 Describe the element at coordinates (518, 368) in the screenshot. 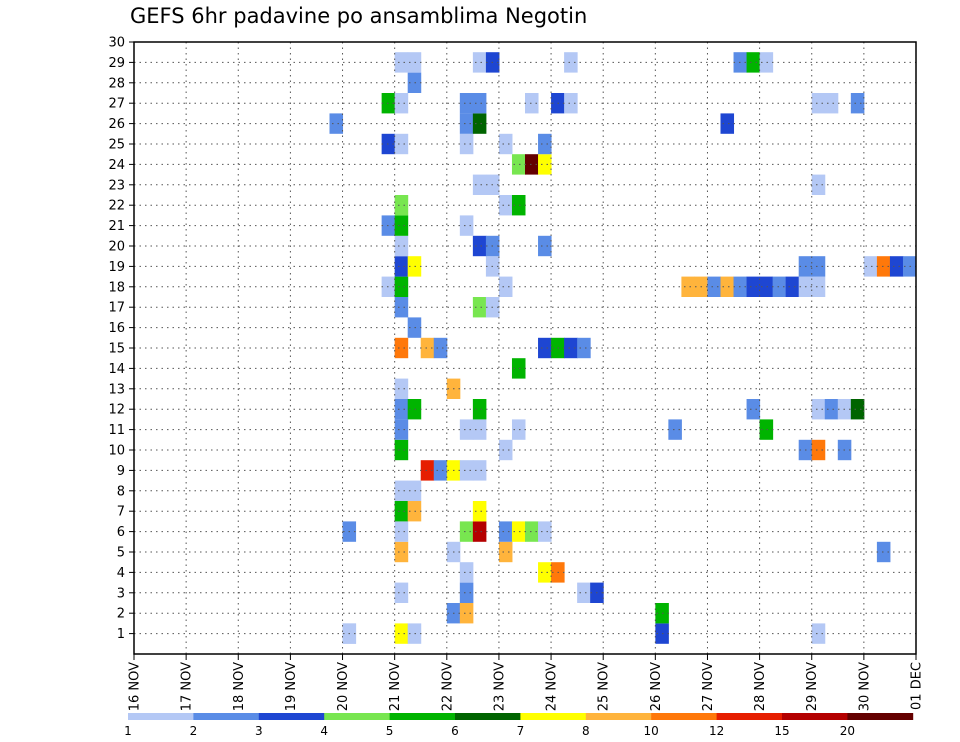

I see `member-14-cell` at that location.